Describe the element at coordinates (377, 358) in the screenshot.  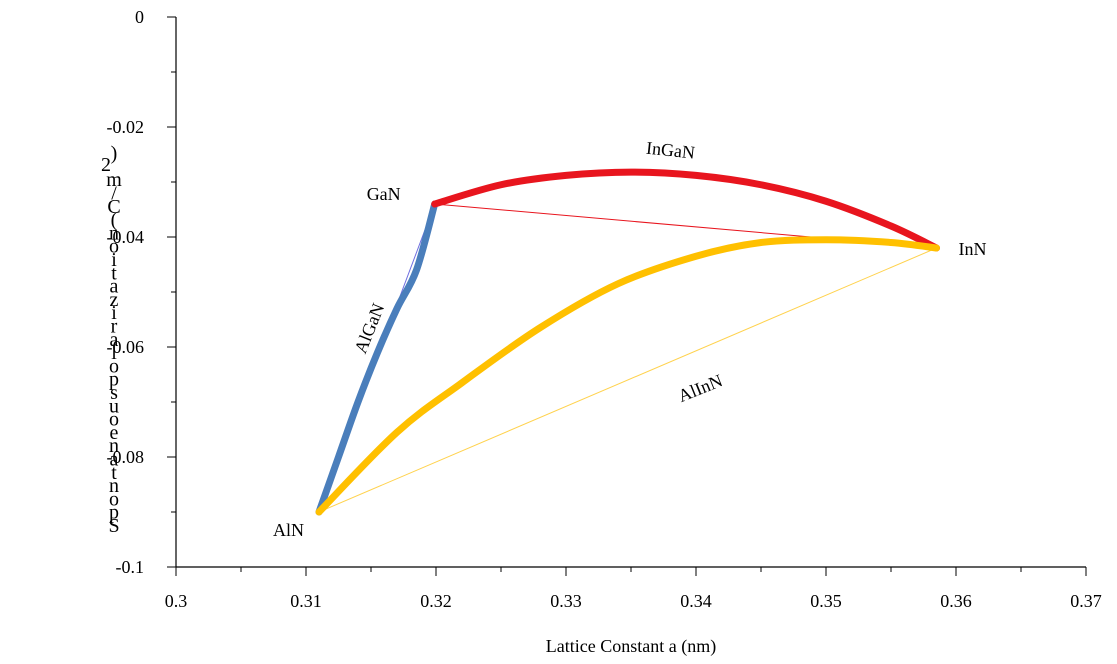
I see `series-algan-curve` at that location.